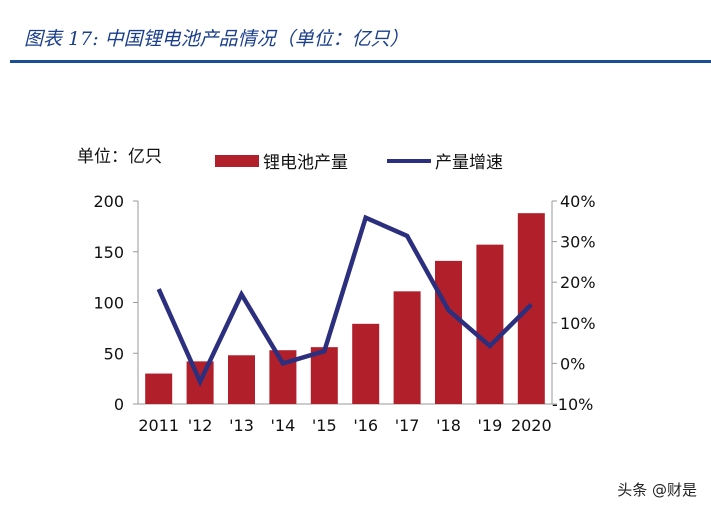  What do you see at coordinates (407, 347) in the screenshot?
I see `bar-'17` at bounding box center [407, 347].